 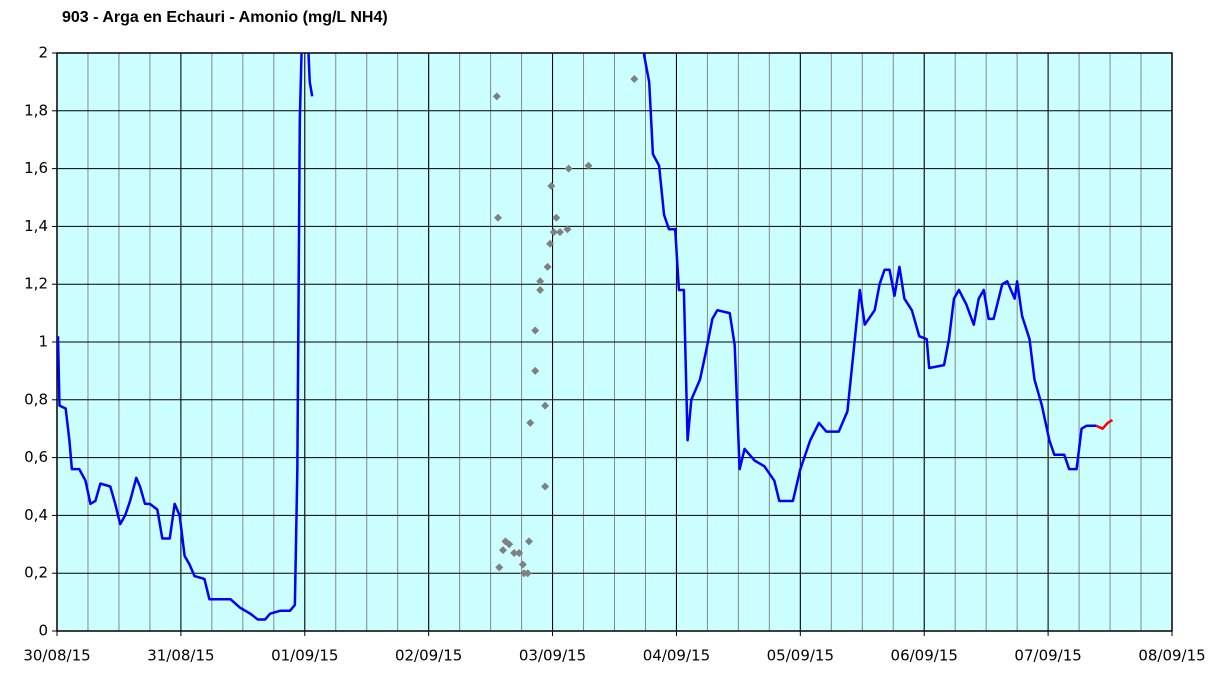 I want to click on y-tick-label: 0,6, so click(x=36, y=457).